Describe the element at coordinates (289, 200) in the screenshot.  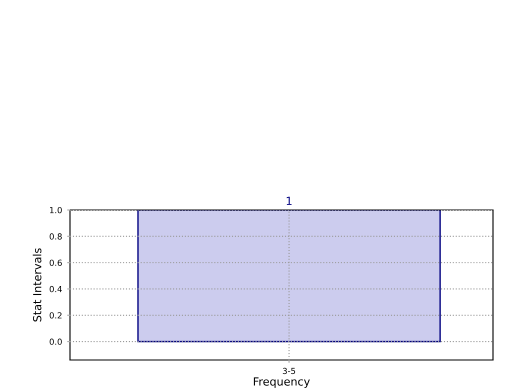
I see `data-label: 1` at that location.